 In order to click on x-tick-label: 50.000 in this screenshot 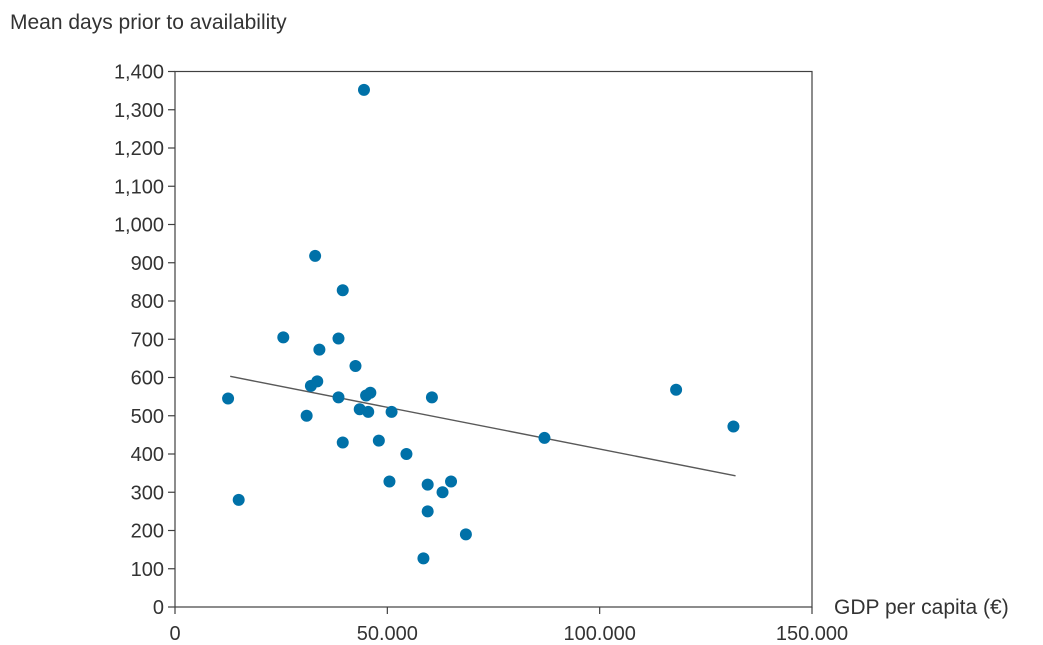, I will do `click(387, 634)`.